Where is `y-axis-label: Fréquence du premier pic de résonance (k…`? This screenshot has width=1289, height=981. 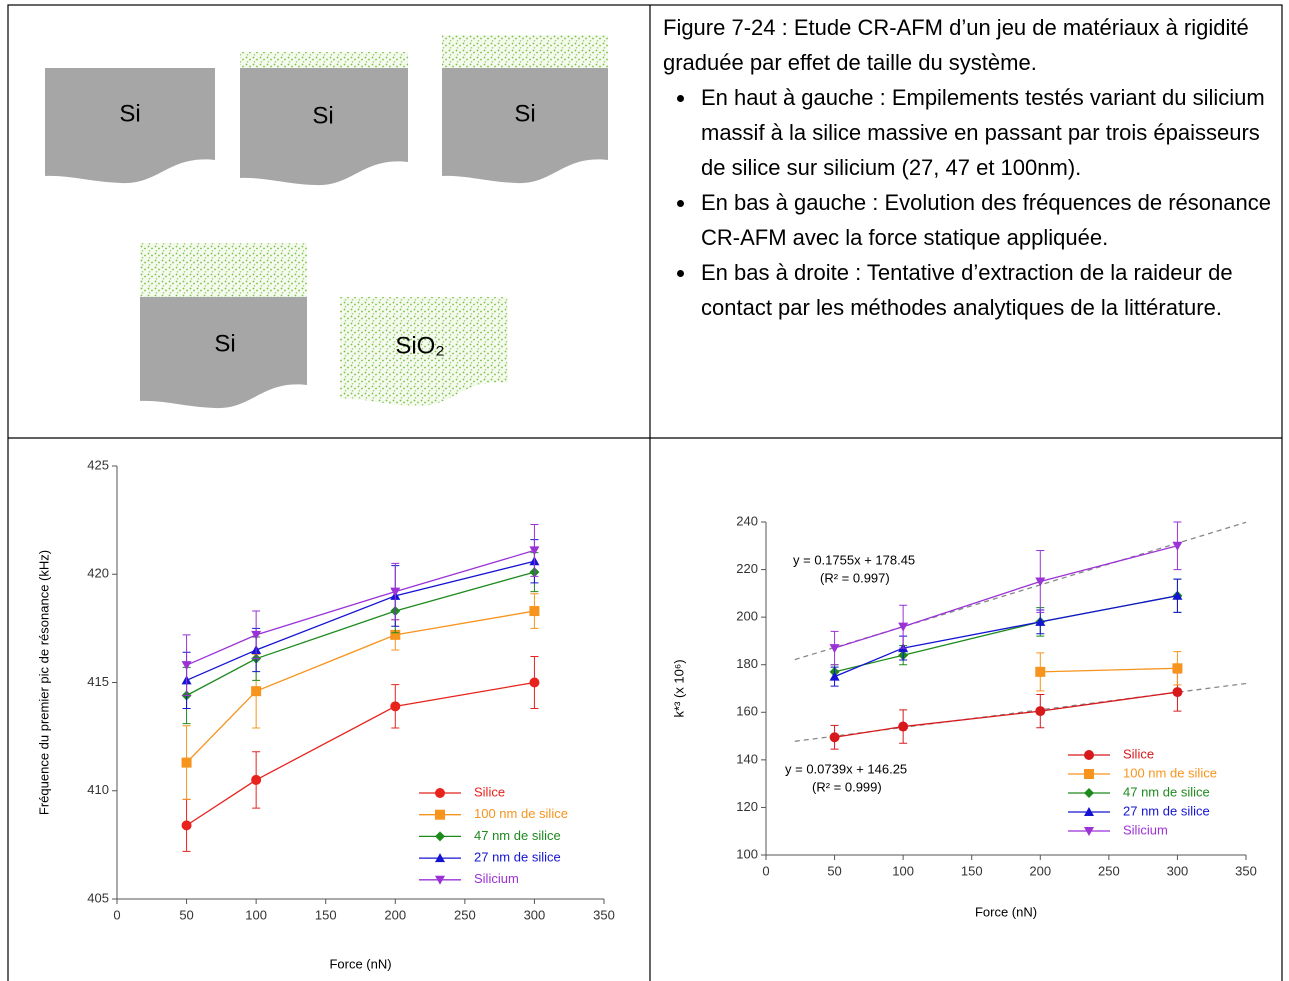
y-axis-label: Fréquence du premier pic de résonance (k… is located at coordinates (43, 682).